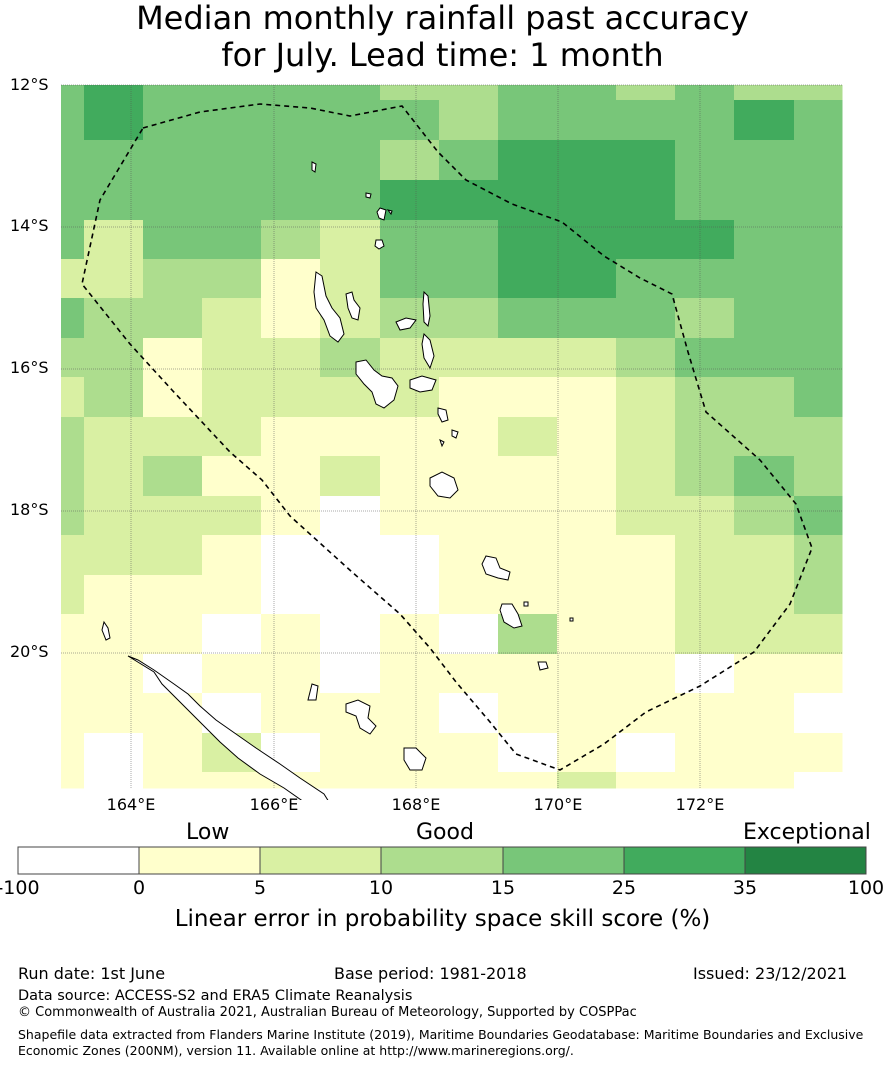  I want to click on run-date: Run date: 1st June, so click(92, 973).